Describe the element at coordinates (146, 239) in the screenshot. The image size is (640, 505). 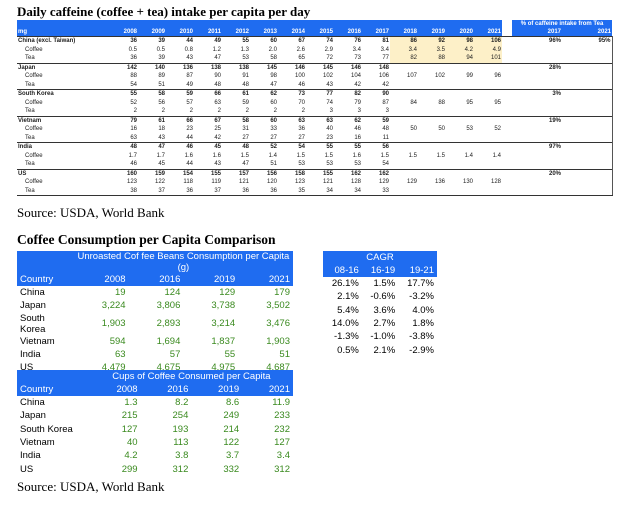
I see `comparison-title: Coffee Consumption per Capita Comparison` at that location.